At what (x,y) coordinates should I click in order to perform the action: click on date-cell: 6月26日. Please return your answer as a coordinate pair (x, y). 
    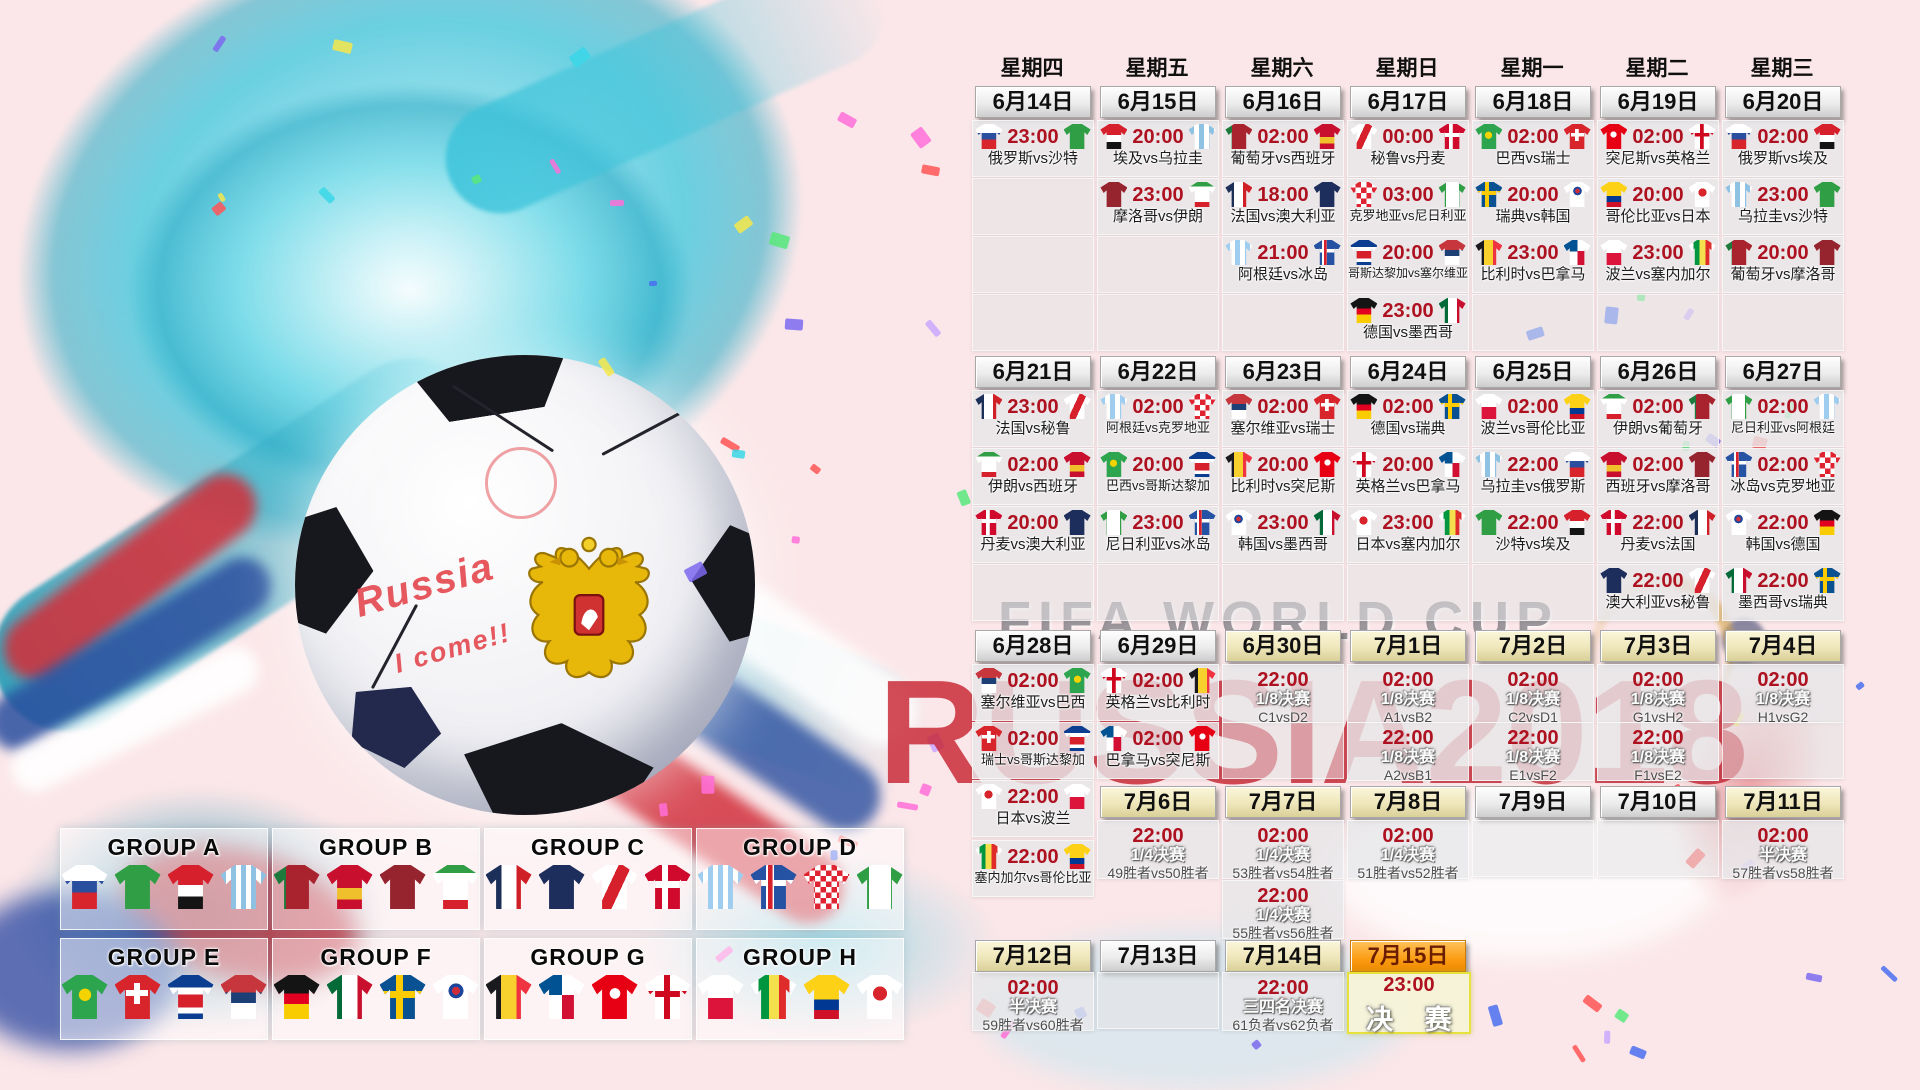
    Looking at the image, I should click on (1658, 372).